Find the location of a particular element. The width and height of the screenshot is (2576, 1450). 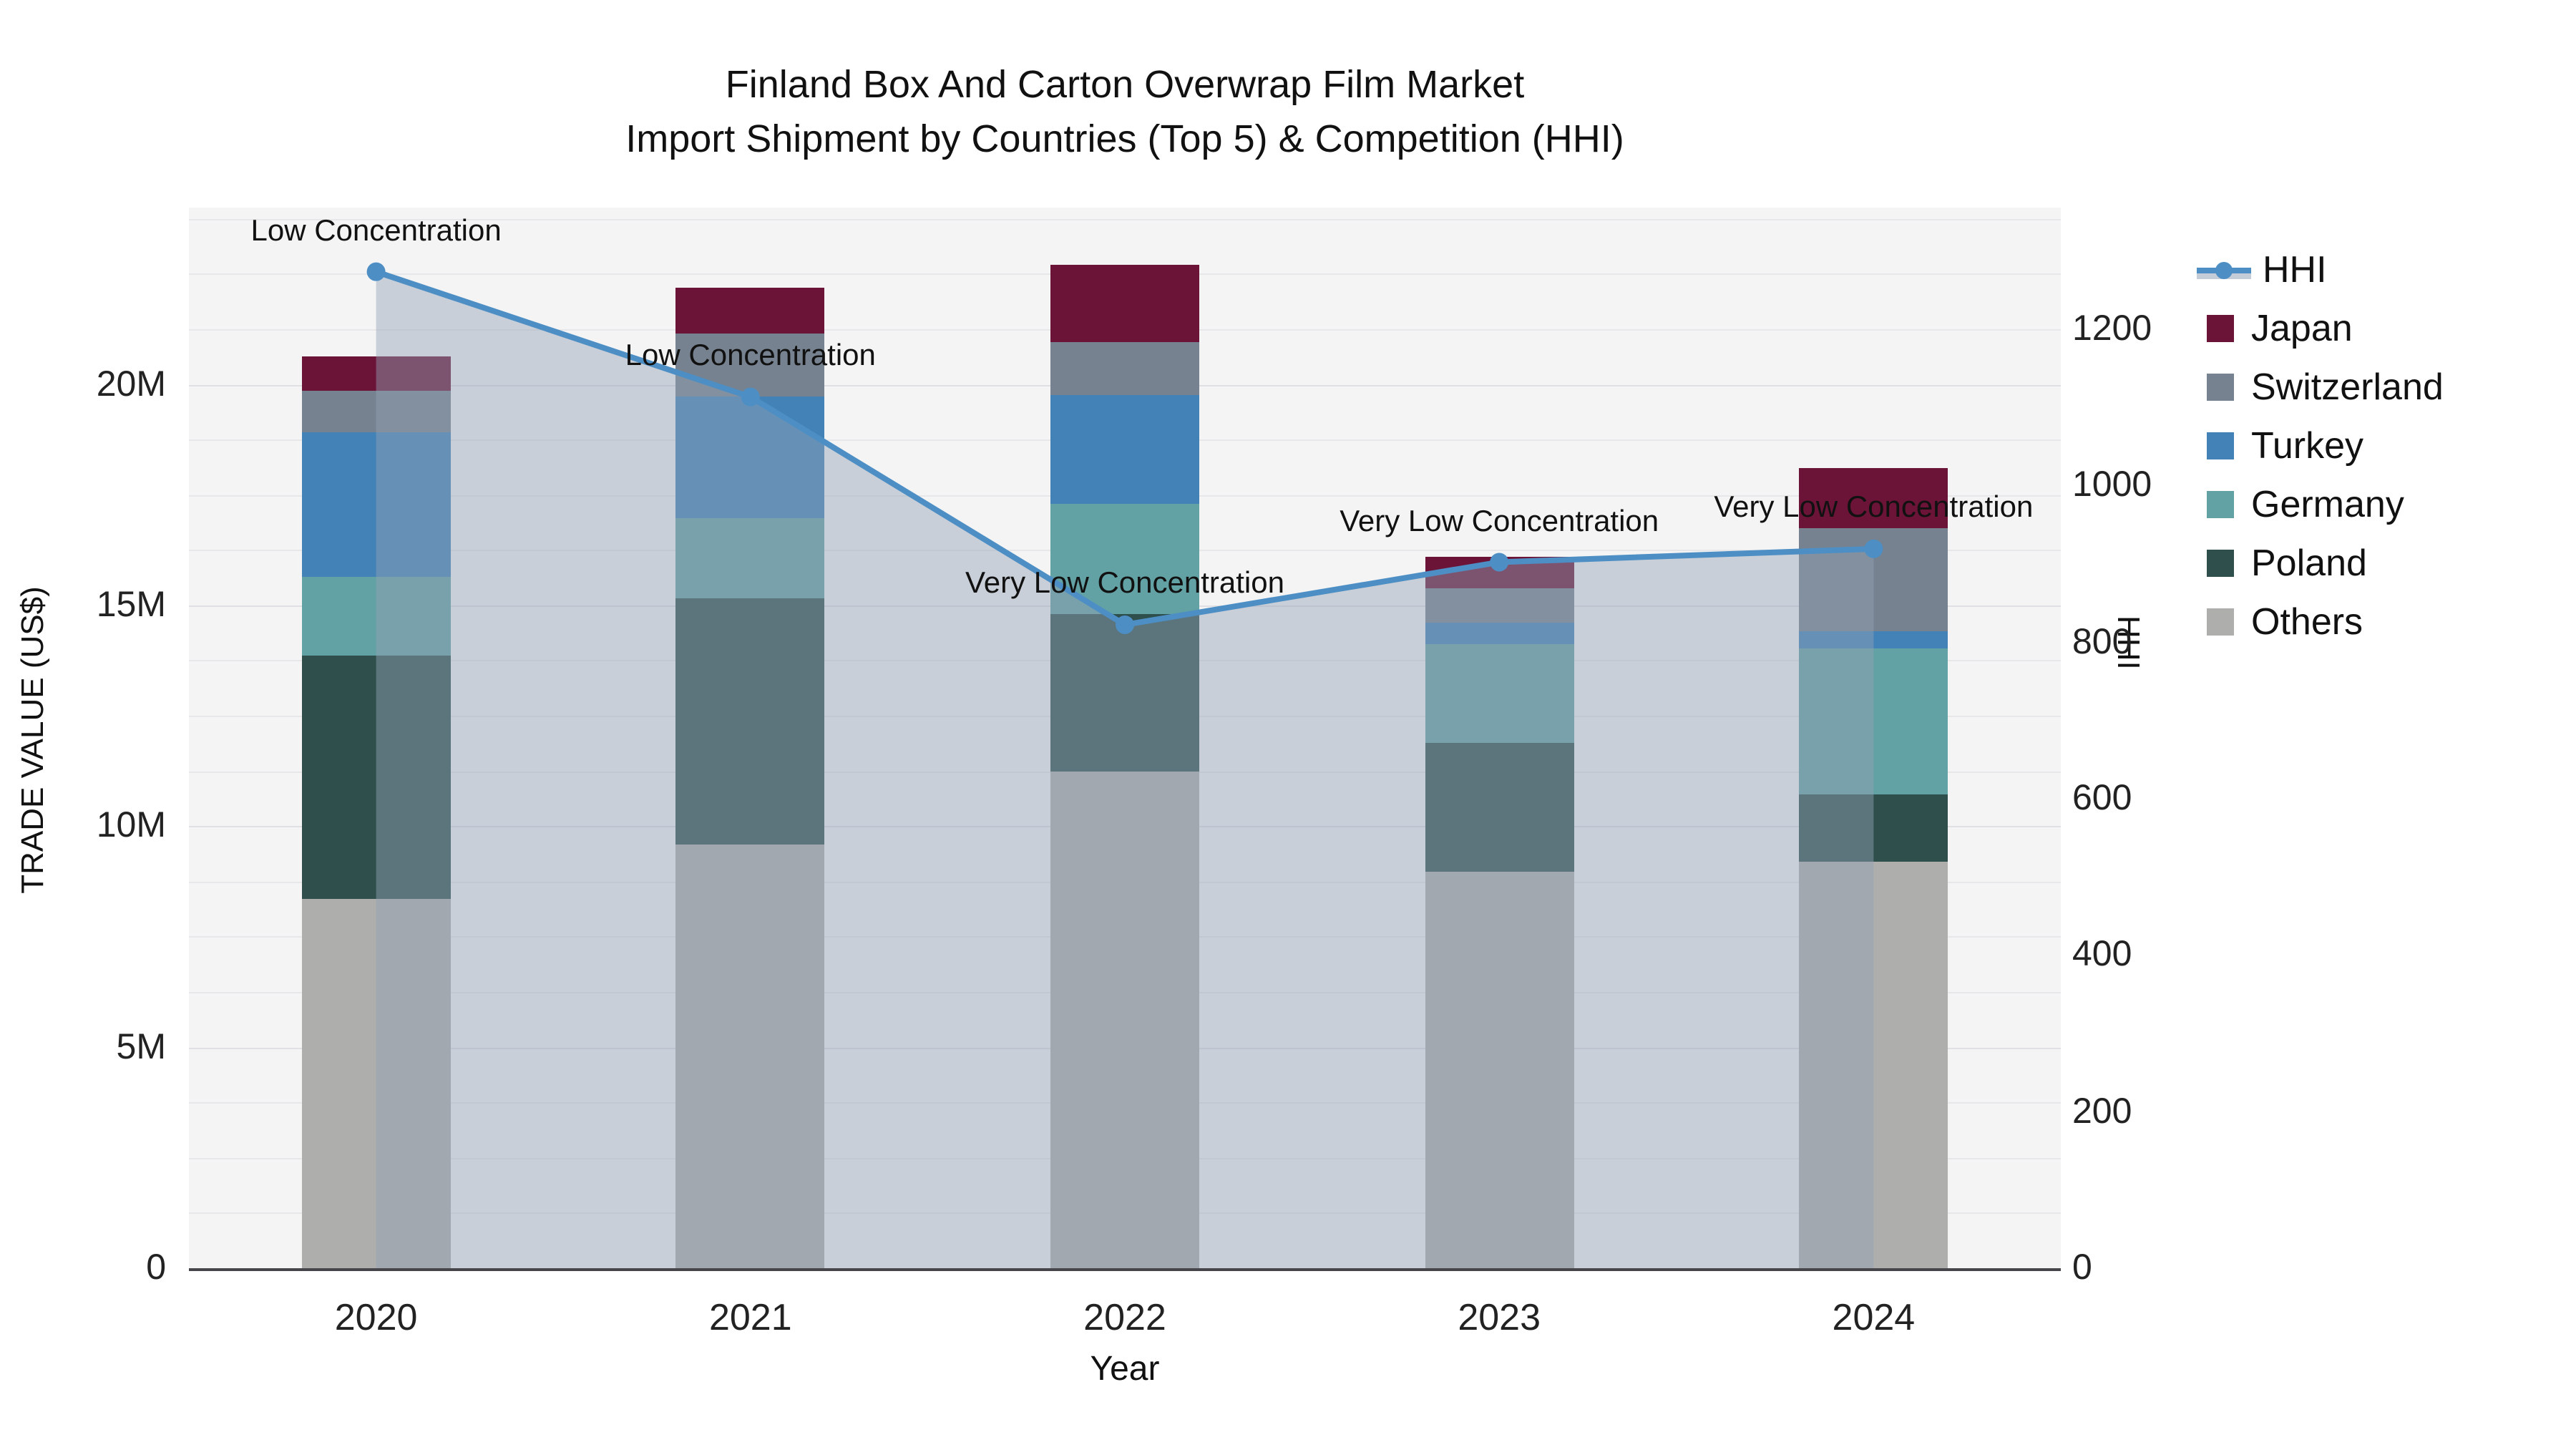

legend-label: Switzerland is located at coordinates (2347, 386).